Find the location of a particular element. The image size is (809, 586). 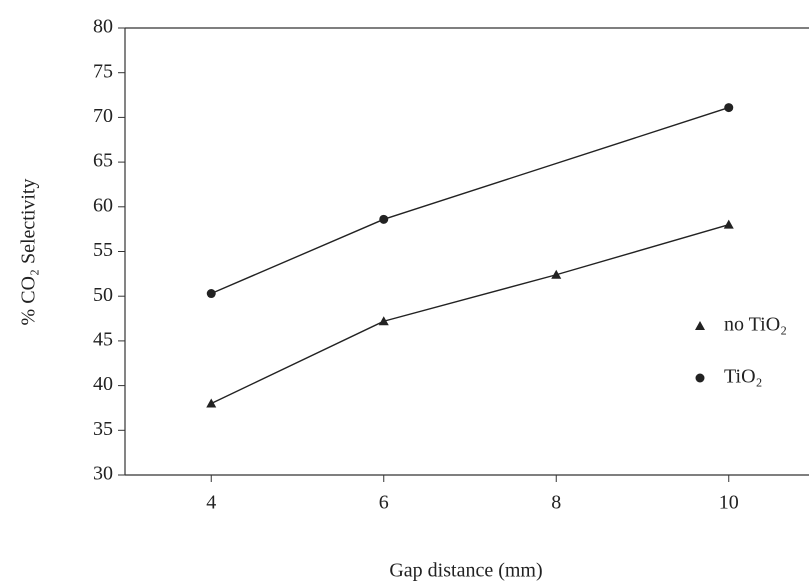

y-tick-label: 55 is located at coordinates (103, 250).